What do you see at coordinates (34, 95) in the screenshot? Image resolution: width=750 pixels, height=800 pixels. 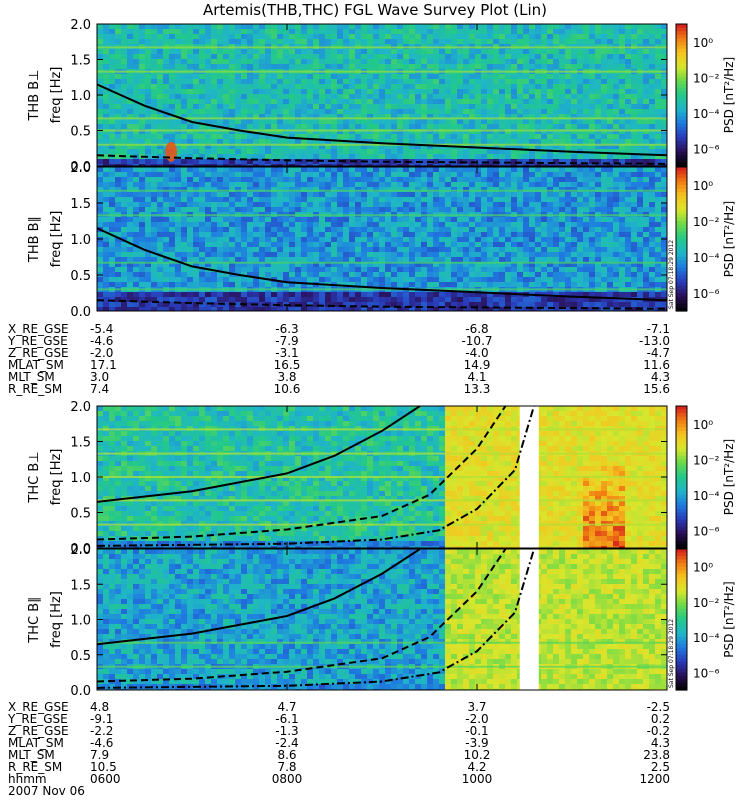 I see `panel-ylabel: THB B⊥` at bounding box center [34, 95].